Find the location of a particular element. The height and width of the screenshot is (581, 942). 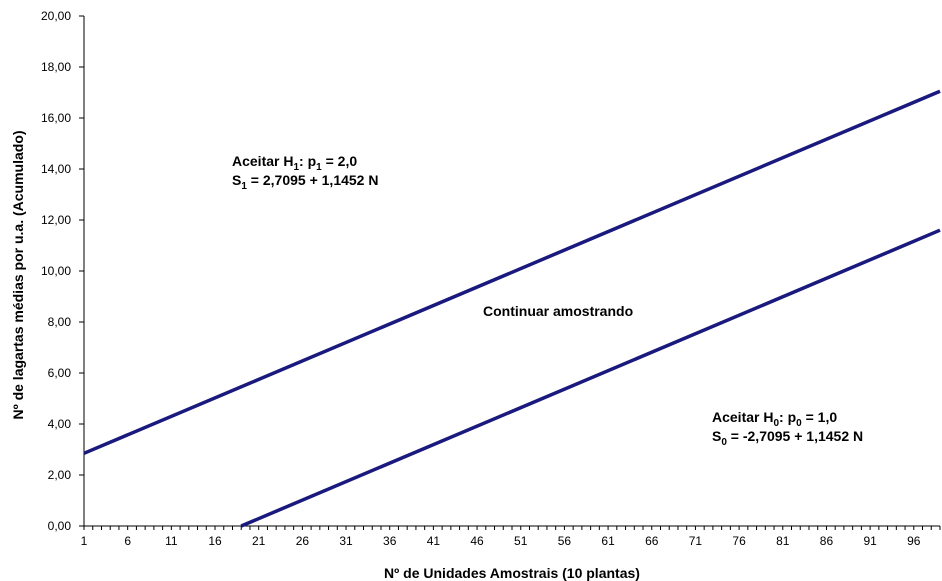

x-tick-label: 61 is located at coordinates (608, 541).